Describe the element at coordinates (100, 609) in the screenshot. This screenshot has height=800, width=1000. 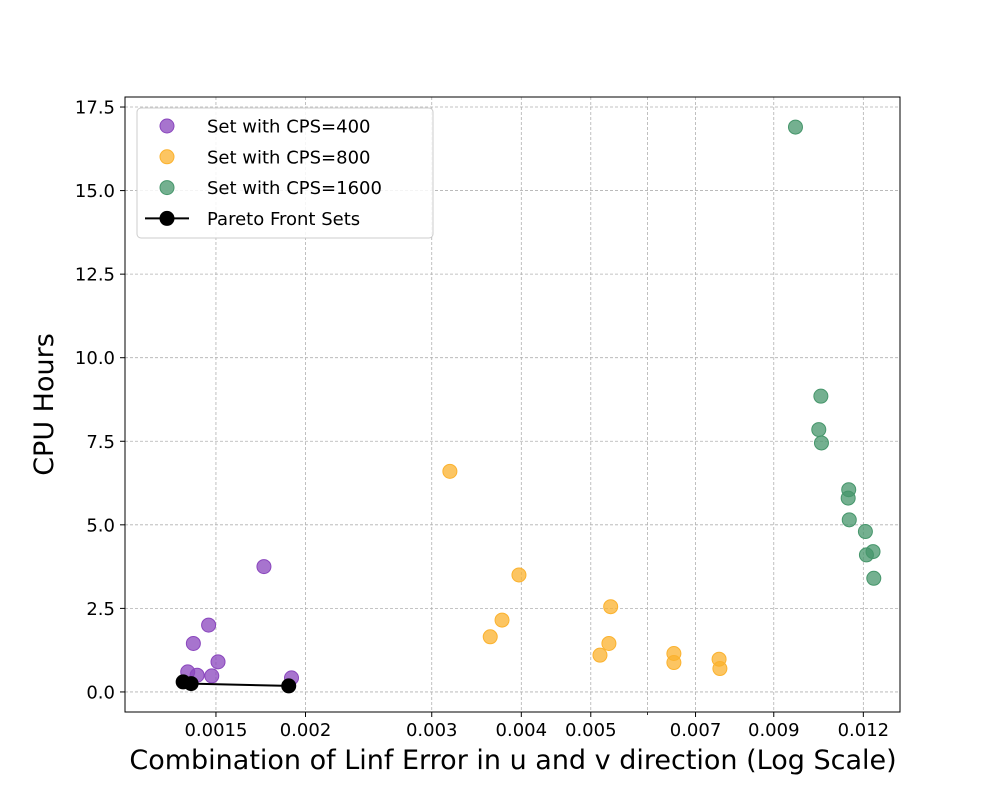
I see `y-tick-label: 2.5` at that location.